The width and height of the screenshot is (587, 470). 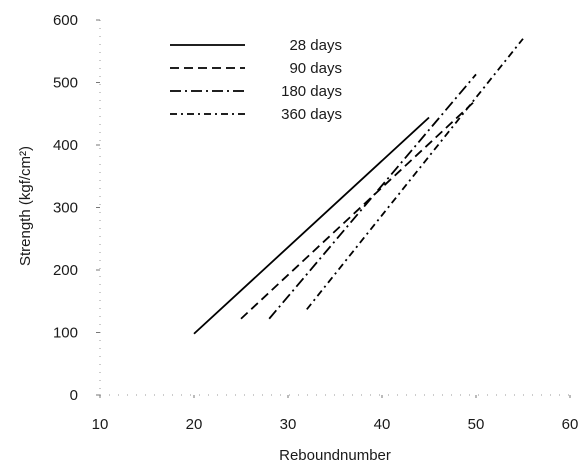 I want to click on legend-label: 28 days, so click(x=315, y=45).